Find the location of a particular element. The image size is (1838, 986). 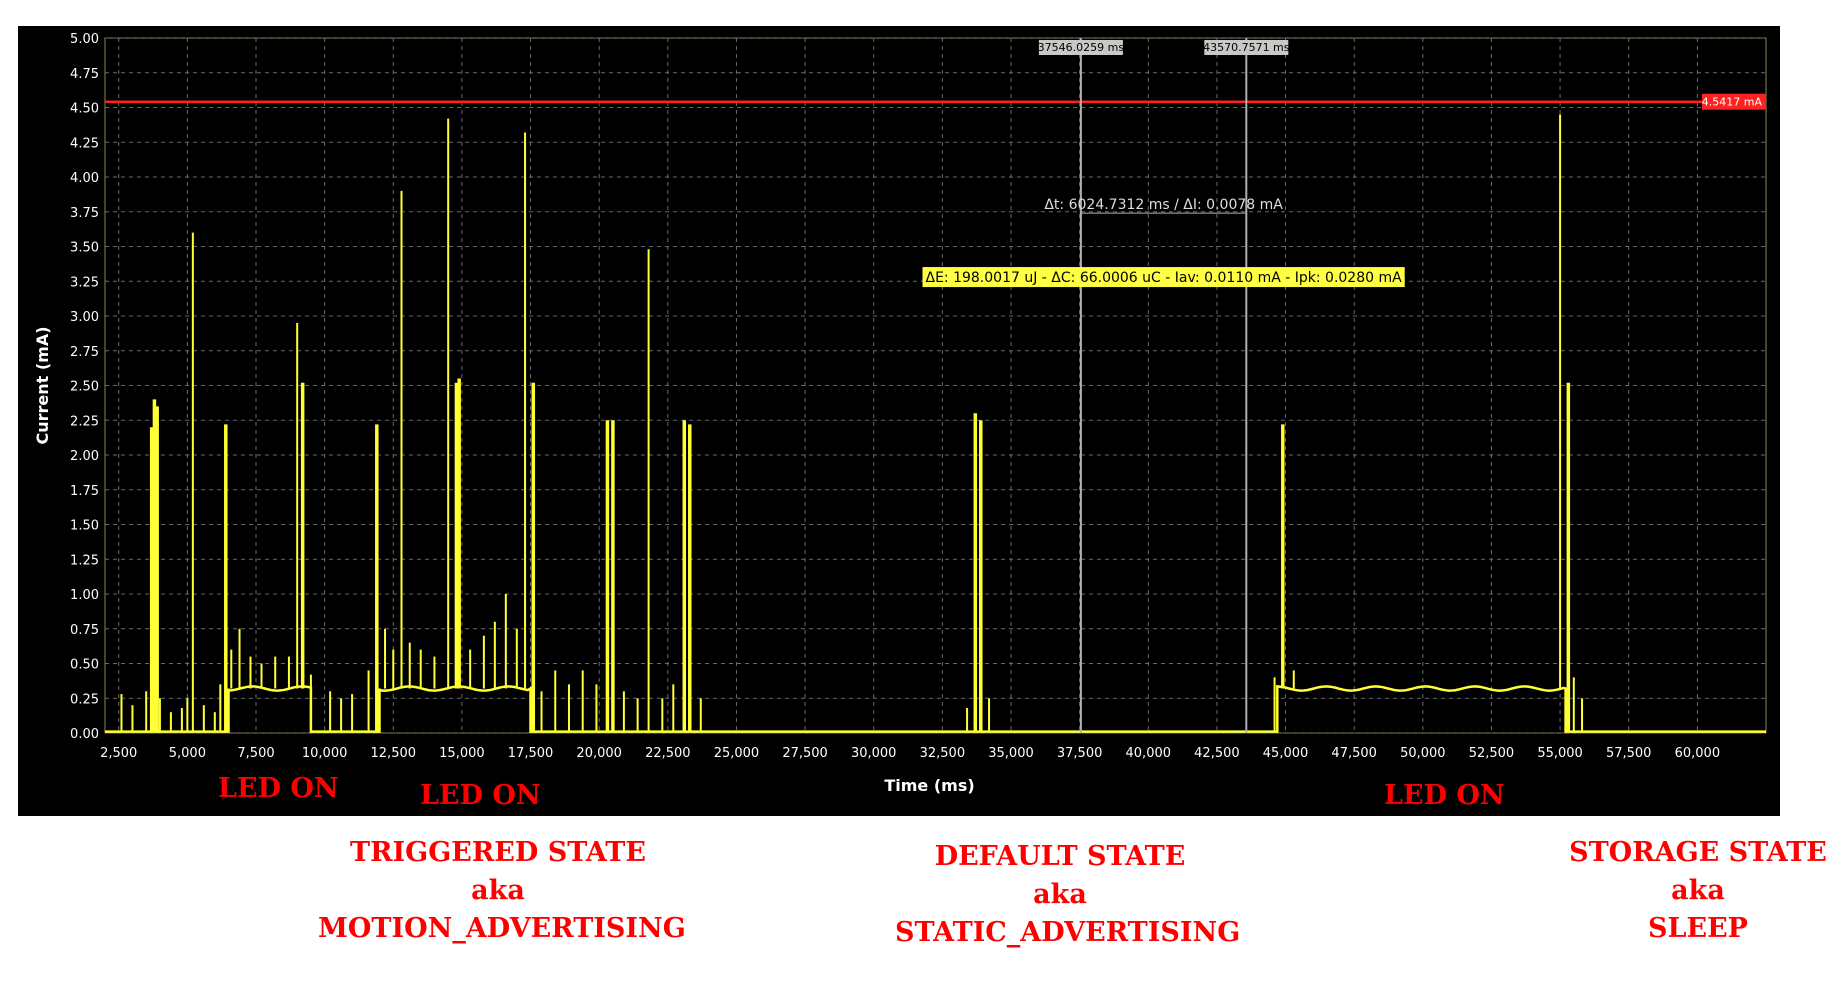

y-tick-label: 4.00 is located at coordinates (84, 178).